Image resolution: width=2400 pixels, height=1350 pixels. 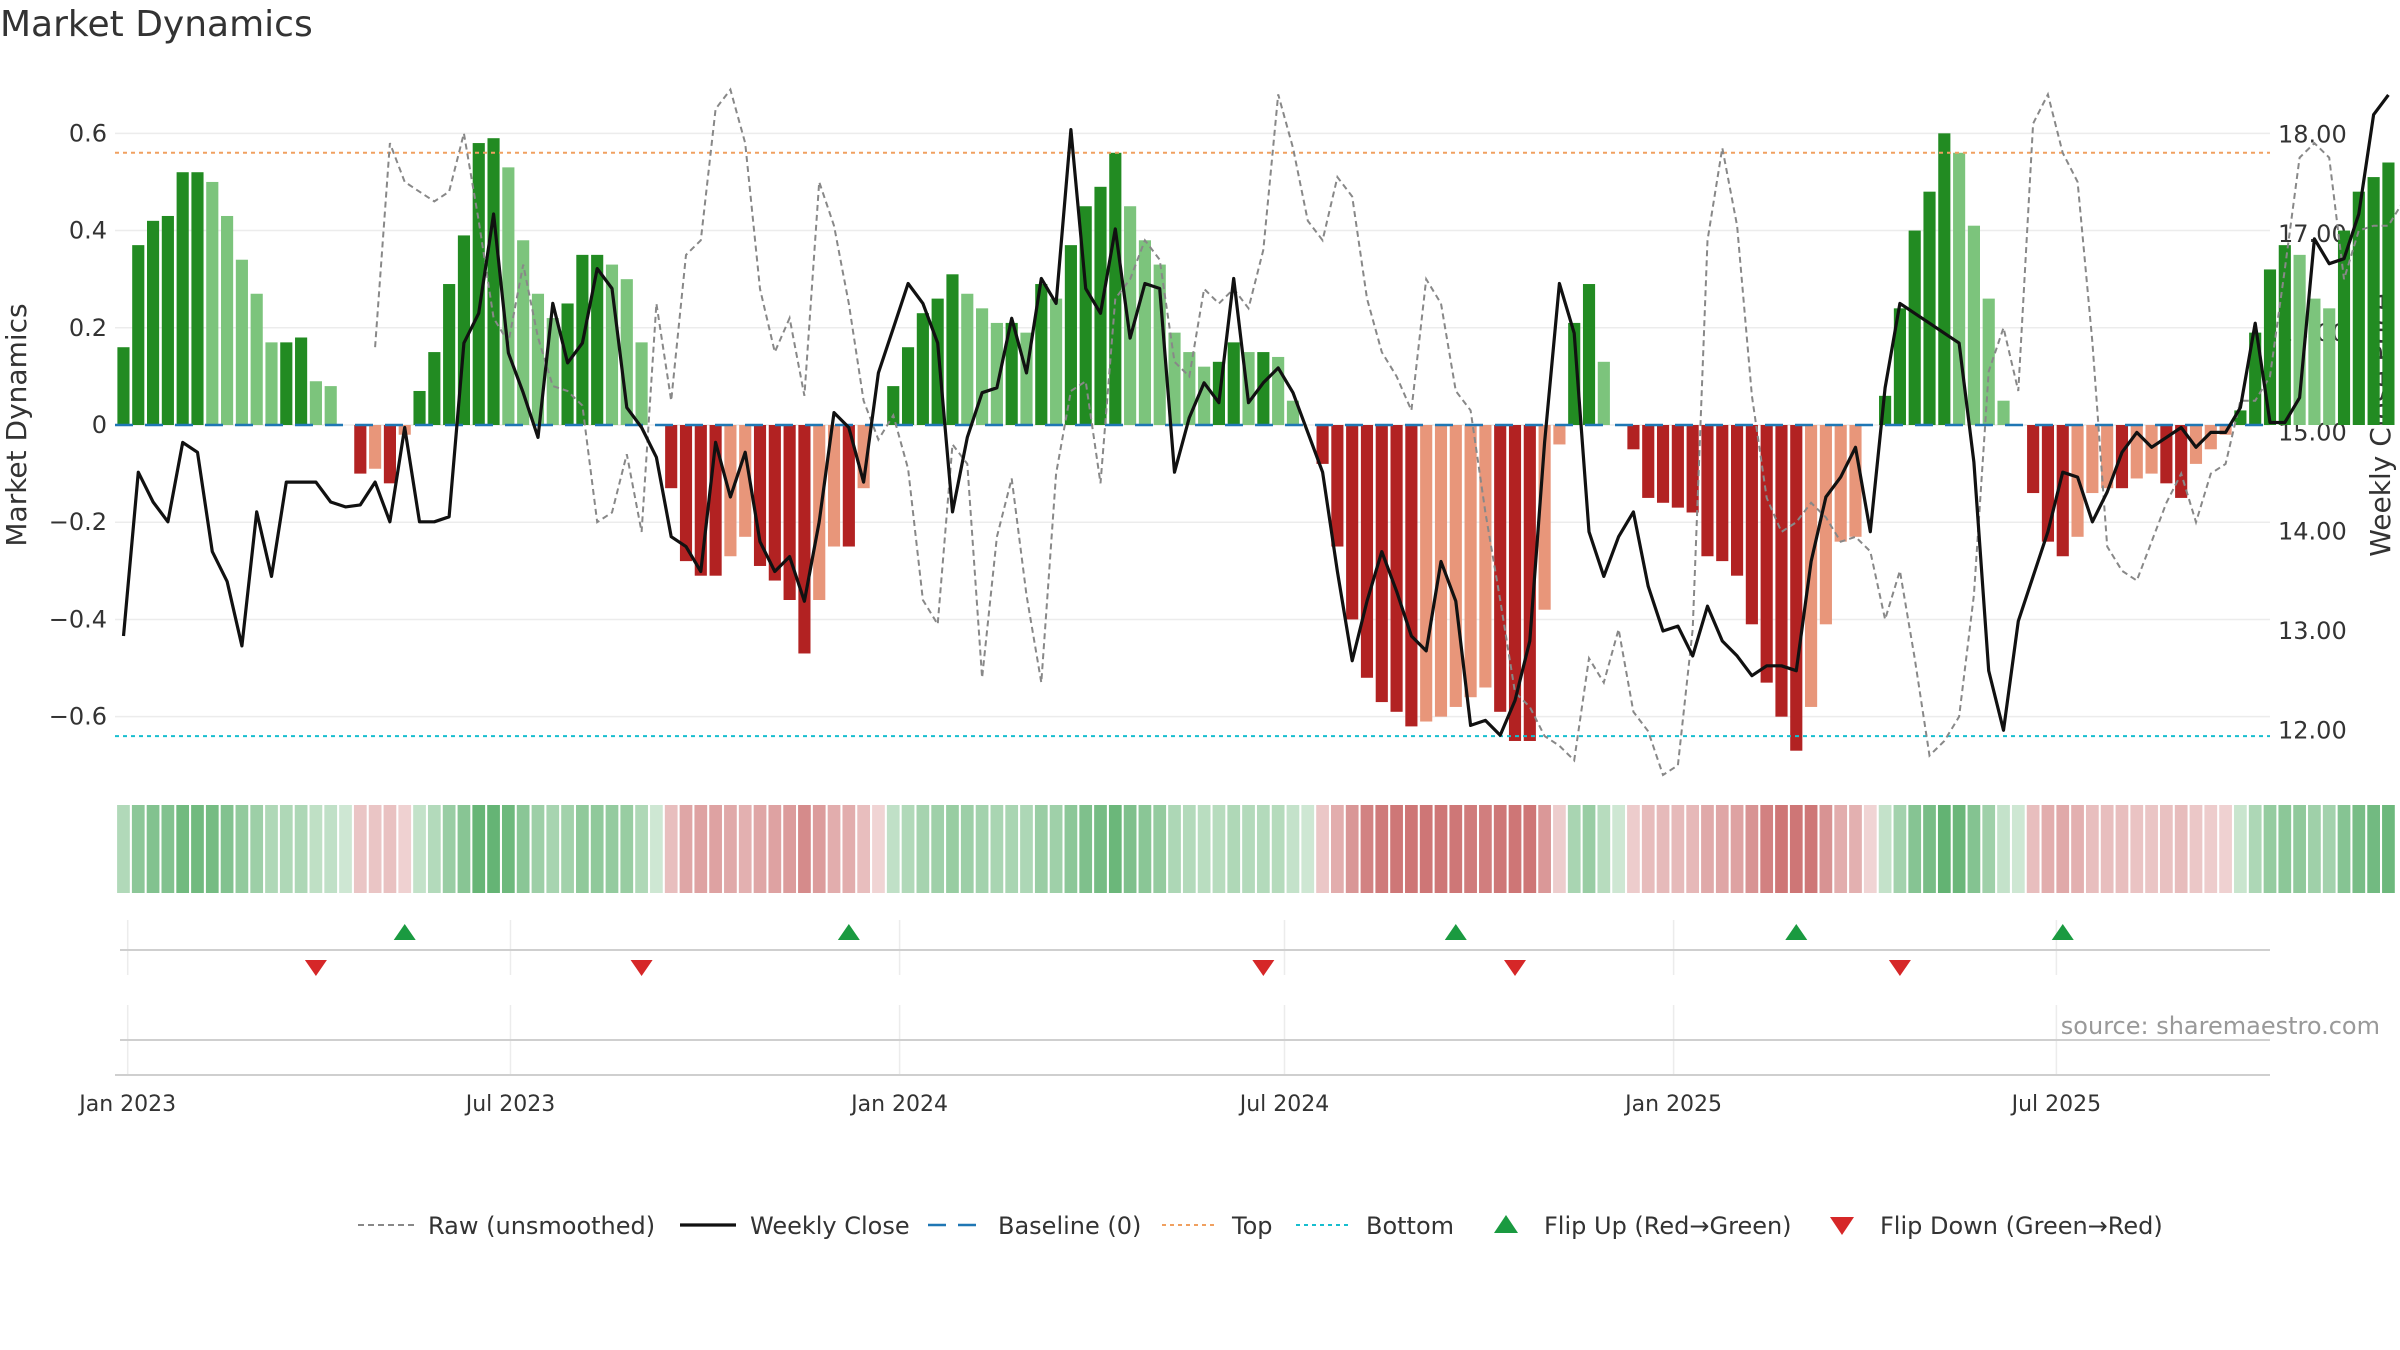 What do you see at coordinates (1410, 1226) in the screenshot?
I see `legend-label: Bottom` at bounding box center [1410, 1226].